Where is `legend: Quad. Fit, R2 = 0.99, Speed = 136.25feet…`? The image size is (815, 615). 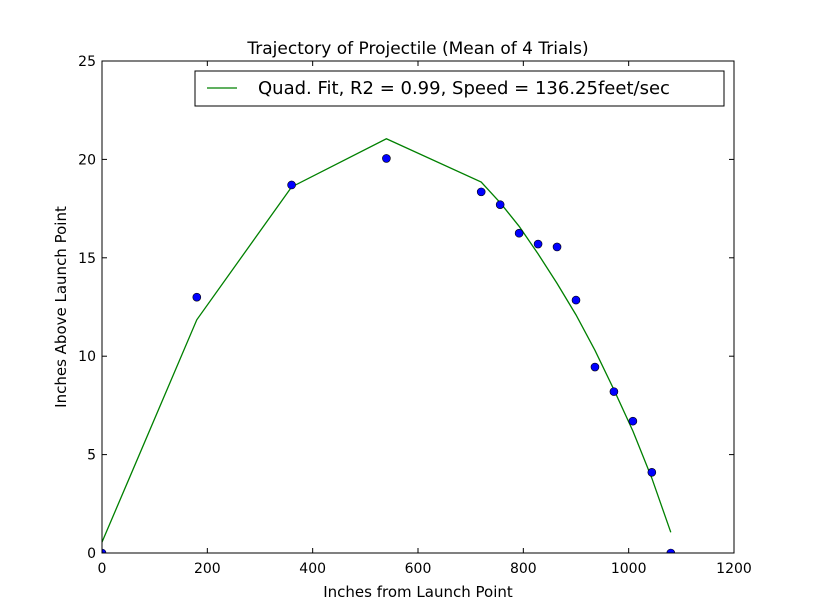
legend: Quad. Fit, R2 = 0.99, Speed = 136.25feet… is located at coordinates (459, 88).